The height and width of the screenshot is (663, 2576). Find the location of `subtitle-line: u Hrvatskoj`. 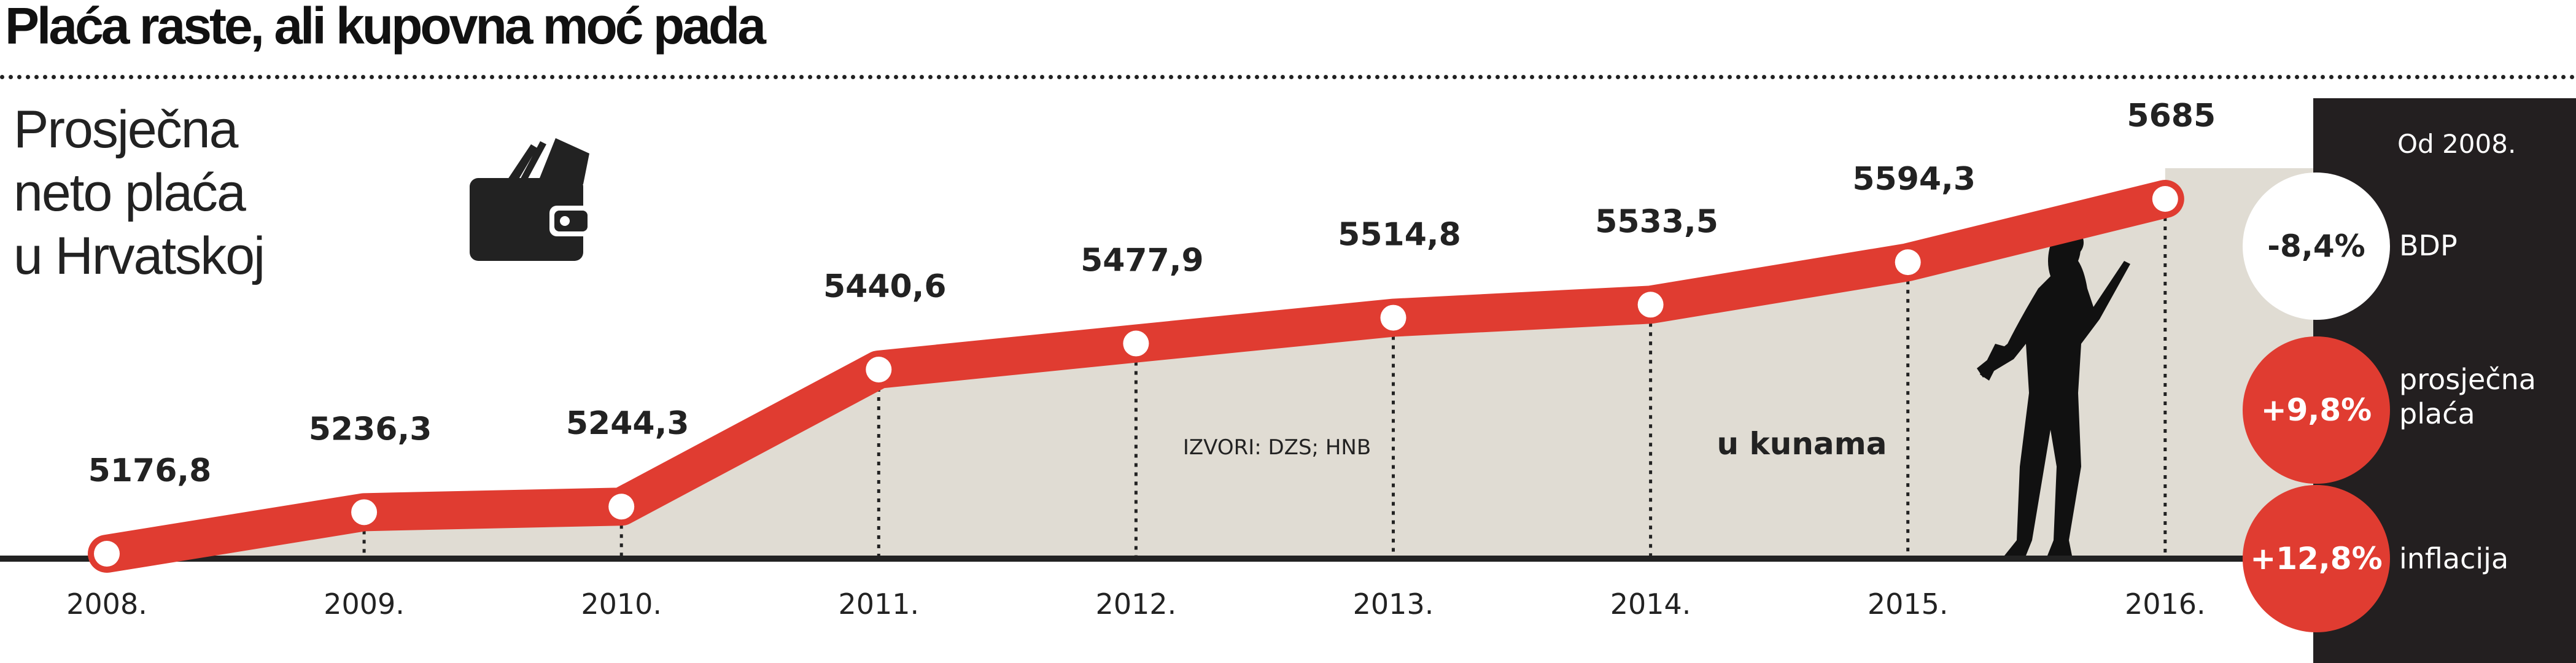

subtitle-line: u Hrvatskoj is located at coordinates (139, 256).